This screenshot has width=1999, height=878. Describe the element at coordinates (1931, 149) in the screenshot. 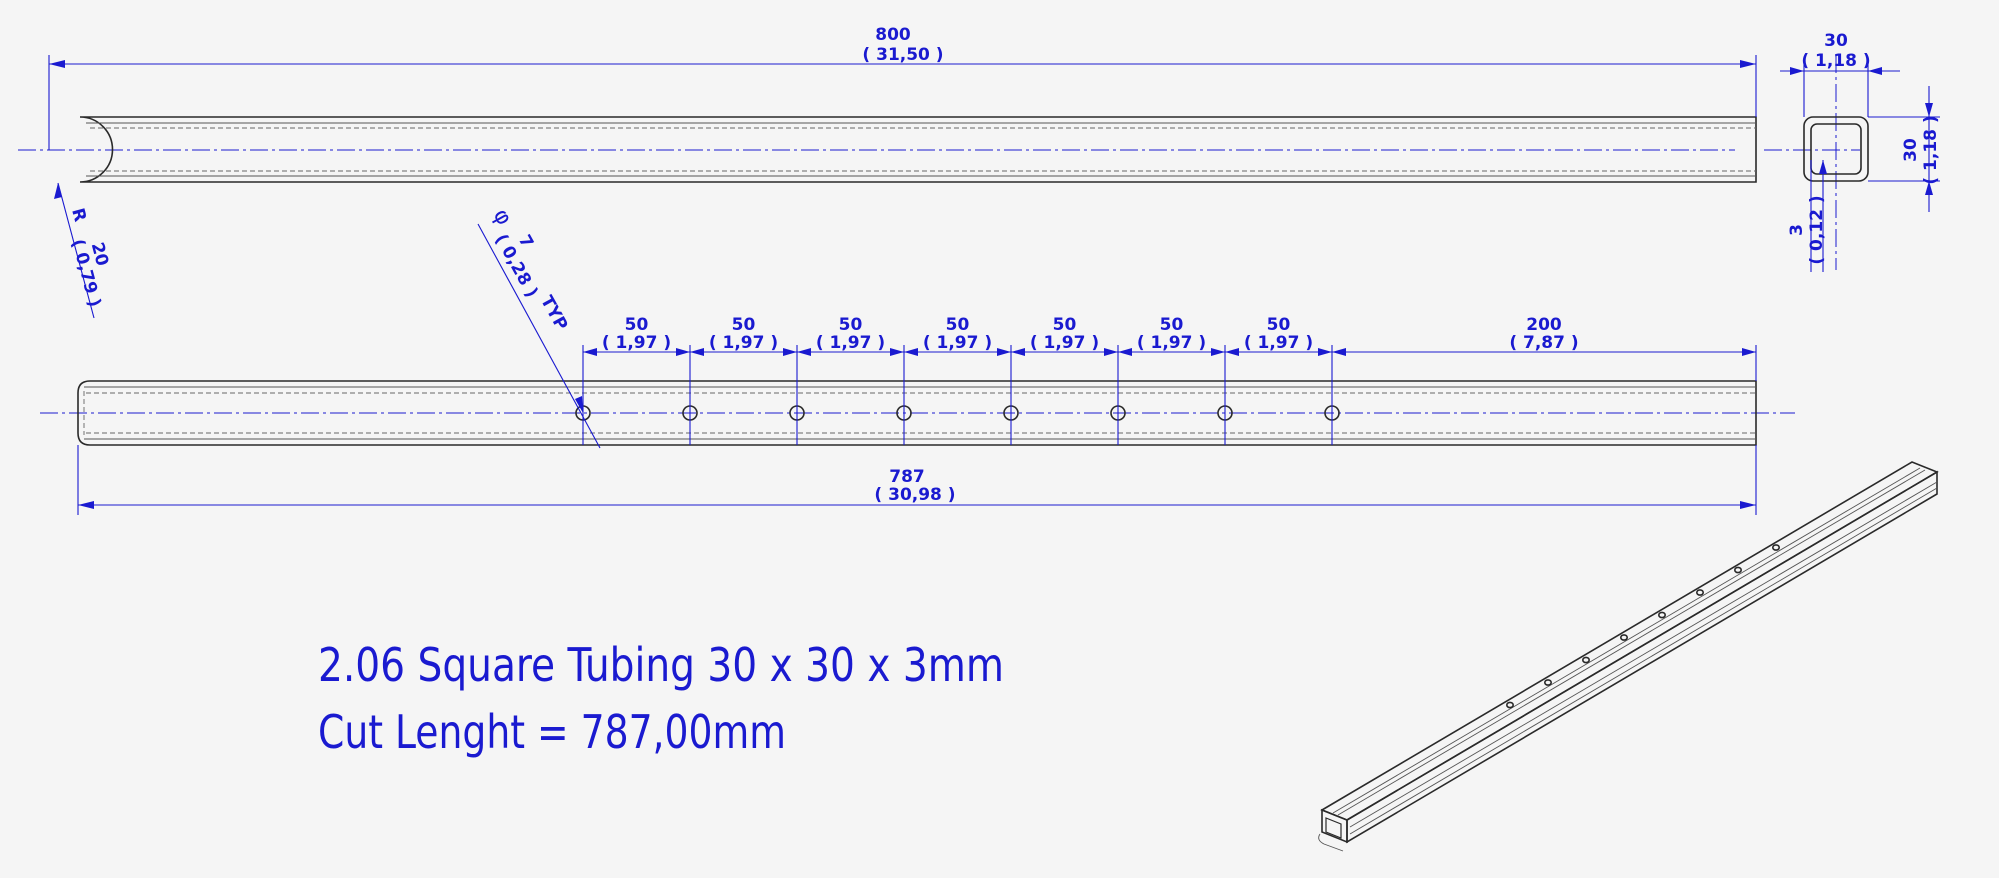

I see `section-height-inch: ( 1,18 )` at that location.